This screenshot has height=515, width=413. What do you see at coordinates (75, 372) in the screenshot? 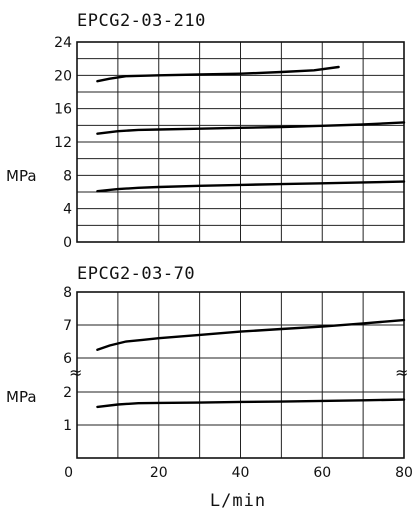
I see `axis-break-left-icon: ≈` at bounding box center [75, 372].